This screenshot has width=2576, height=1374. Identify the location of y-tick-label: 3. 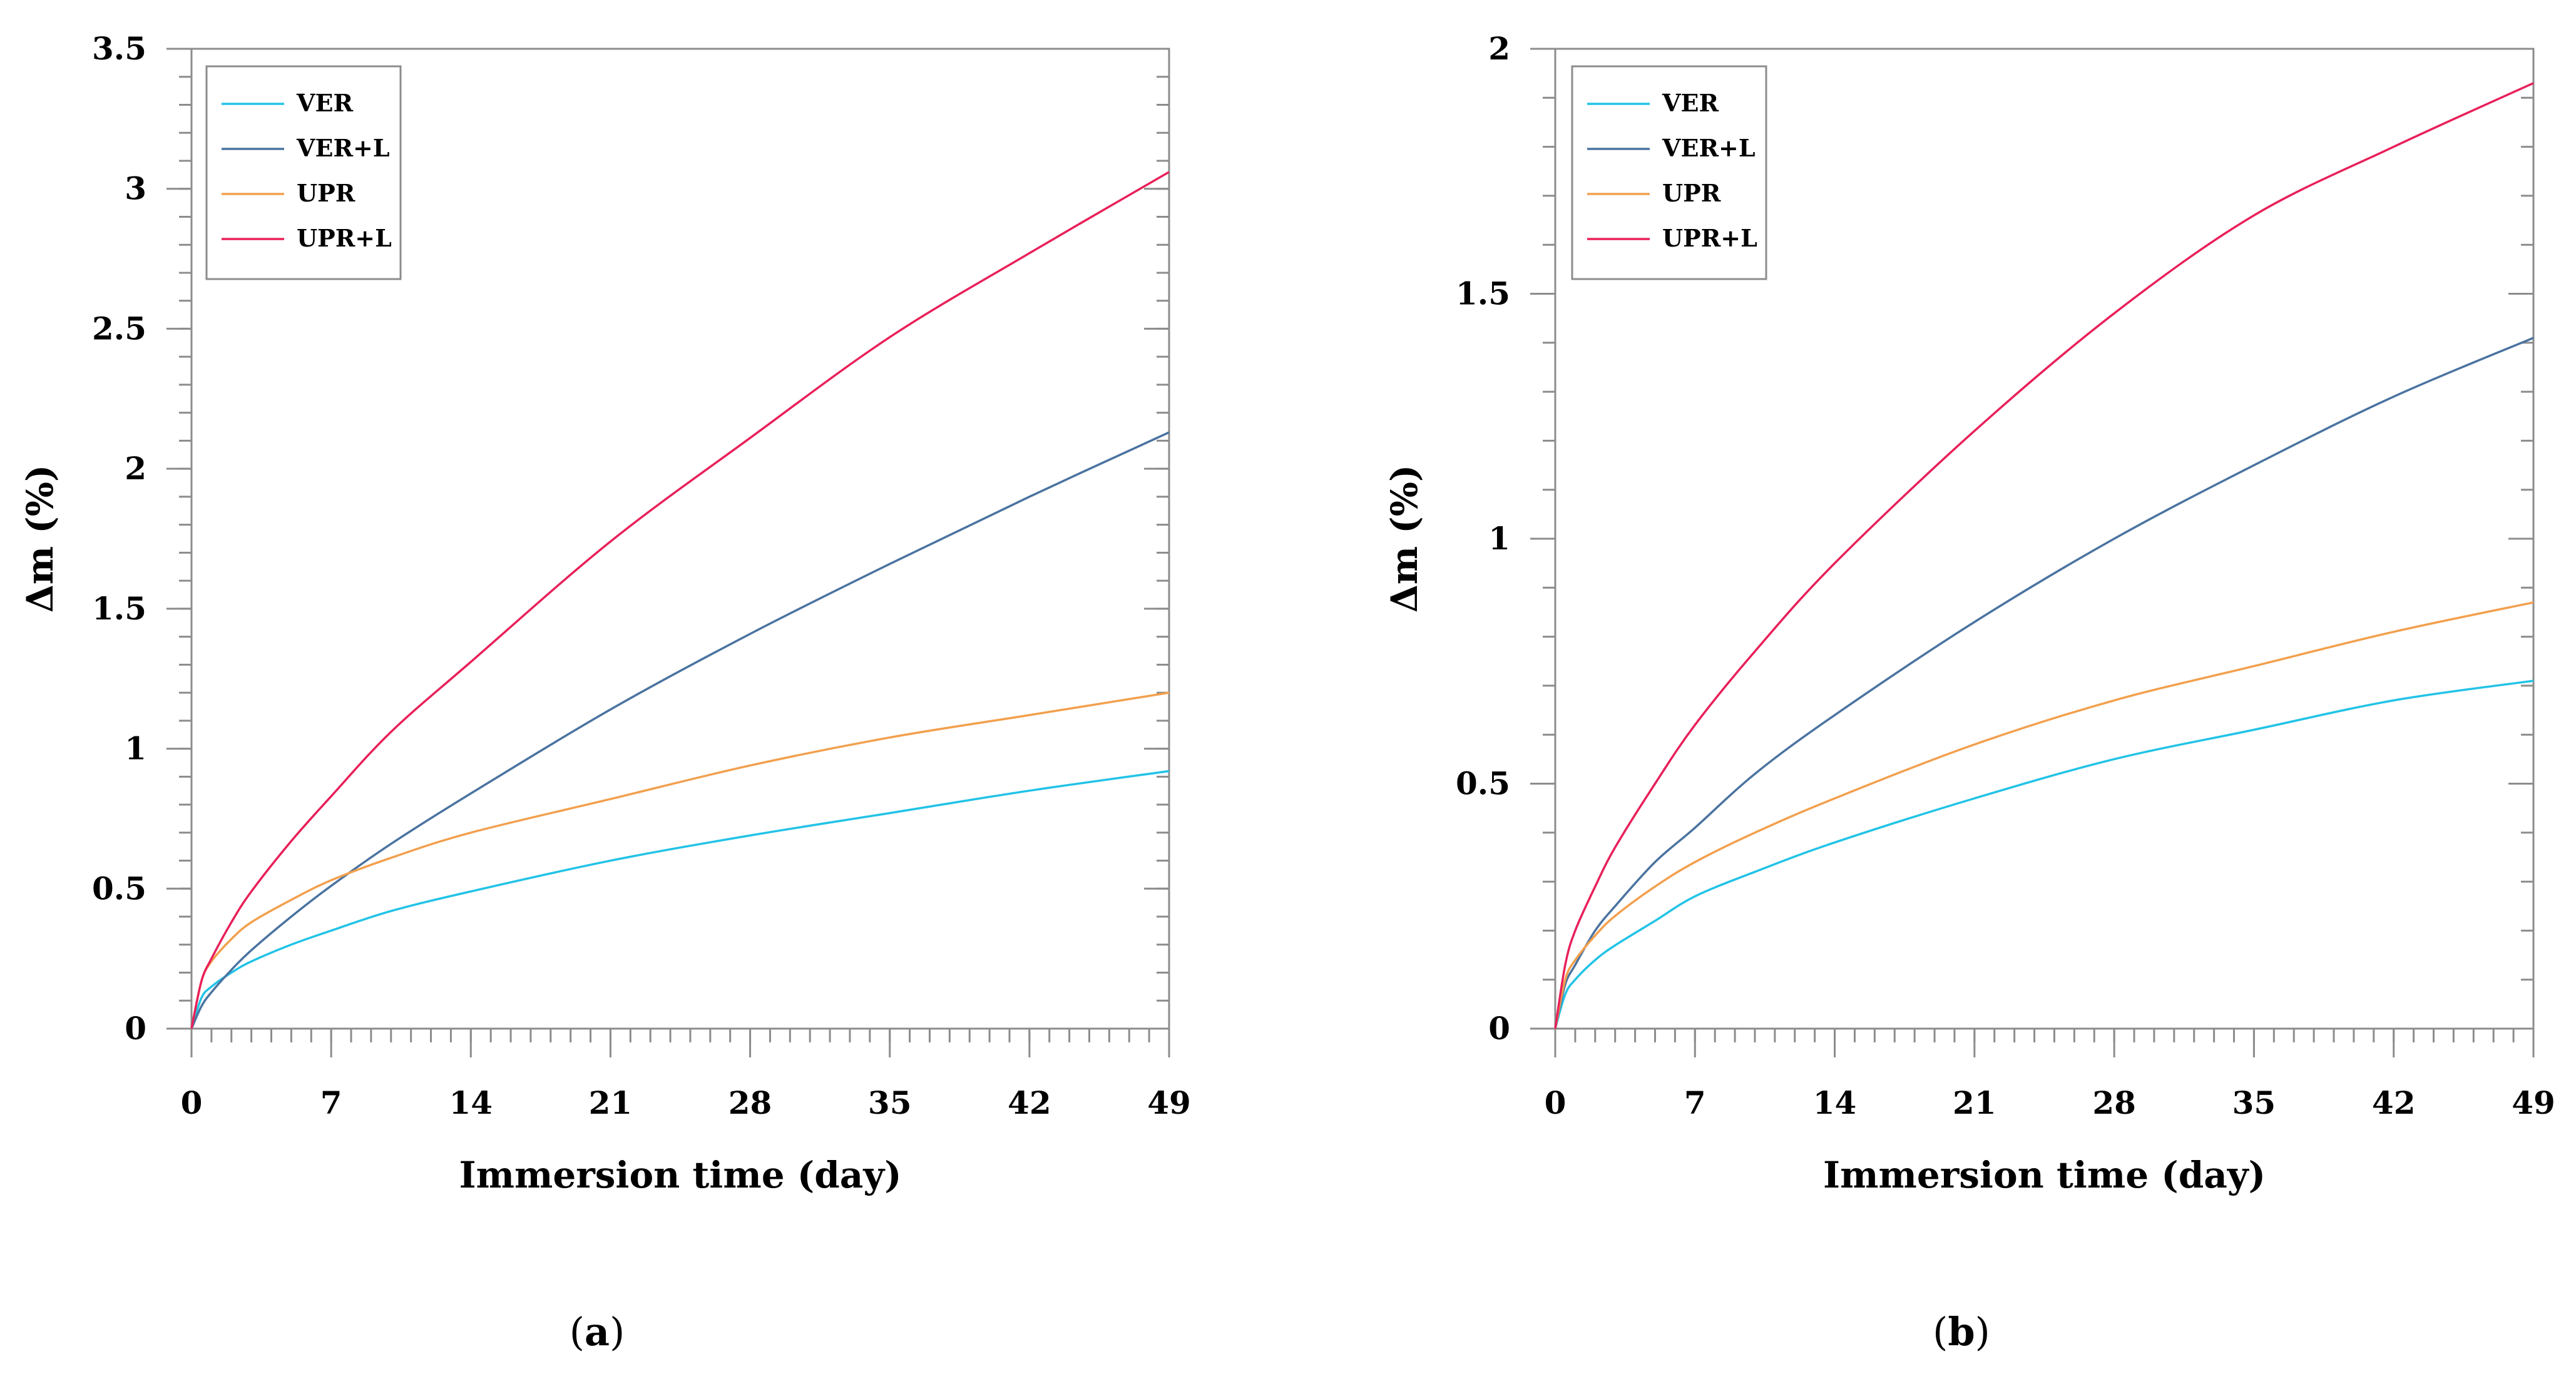
(135, 189).